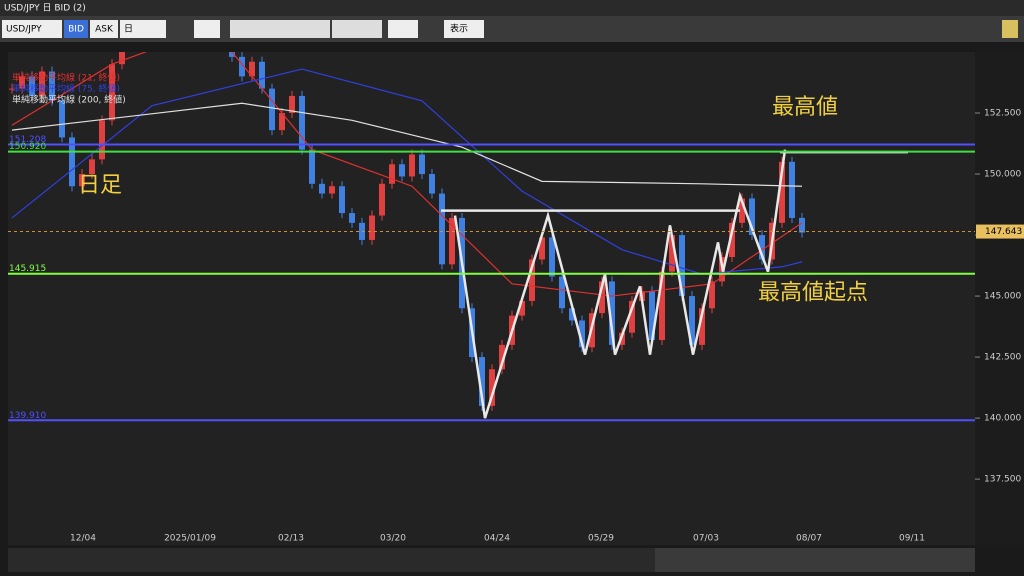  I want to click on chart-type-button, so click(207, 29).